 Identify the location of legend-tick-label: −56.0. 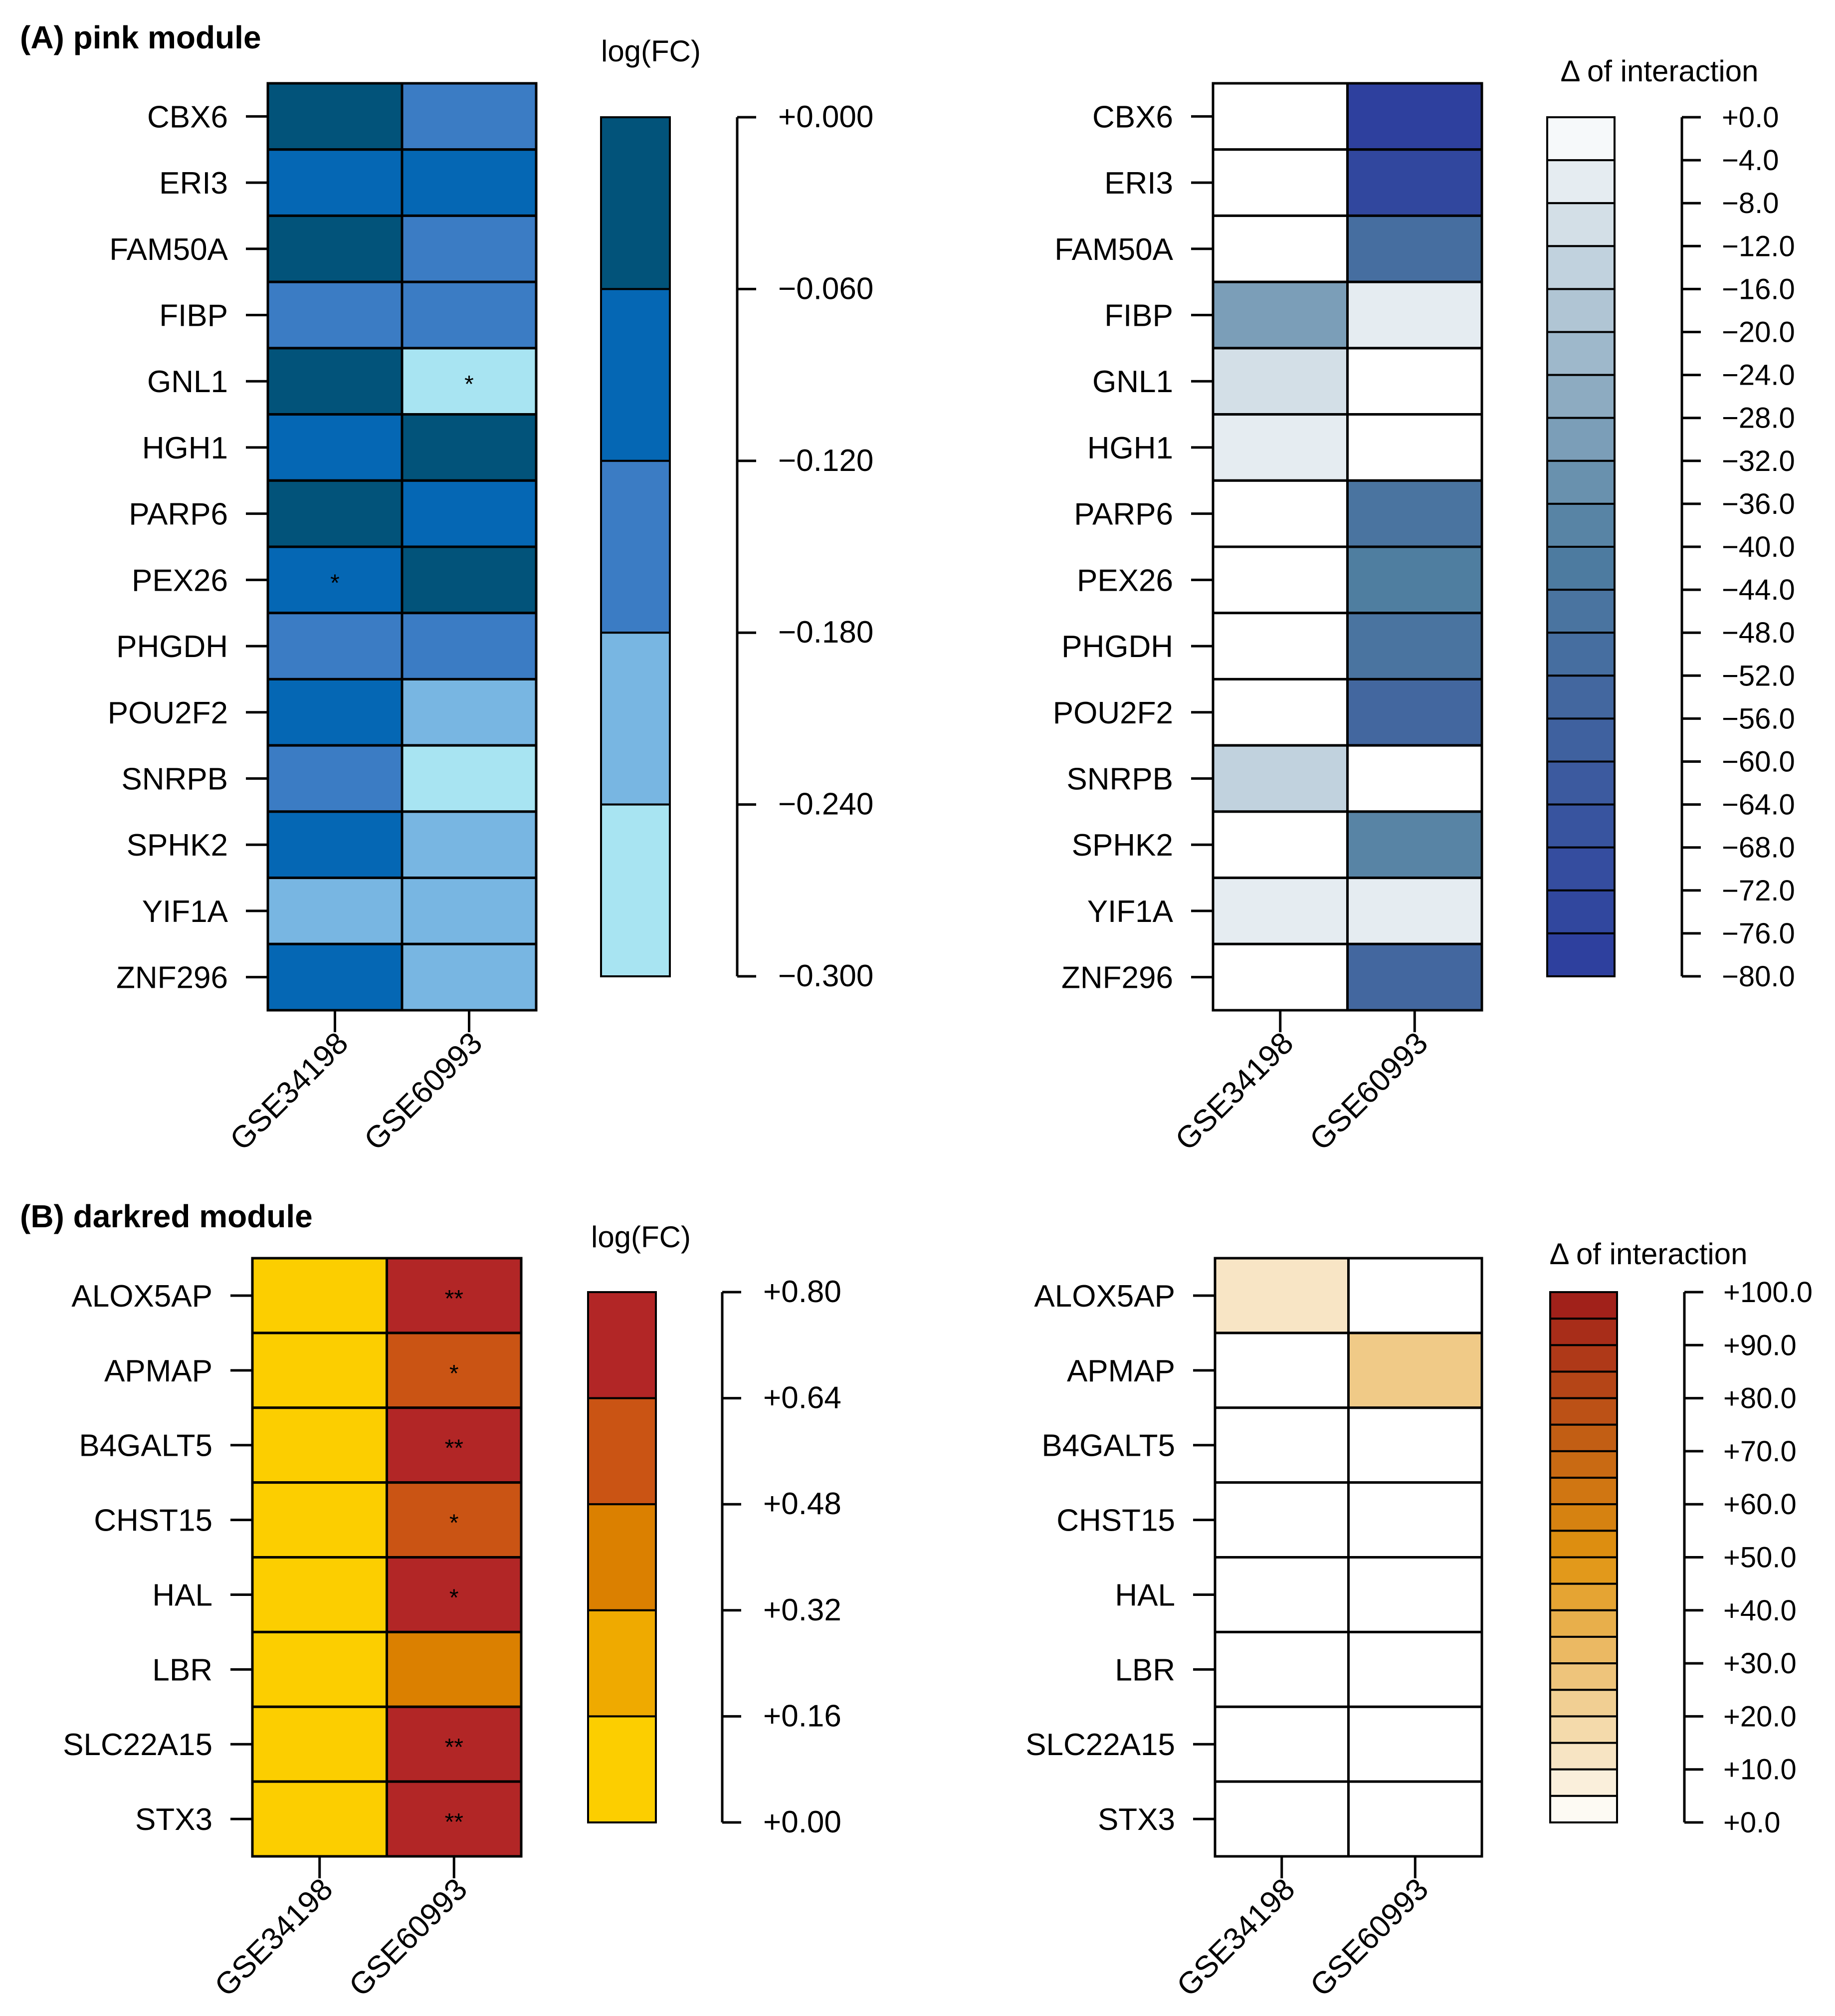
(1758, 718).